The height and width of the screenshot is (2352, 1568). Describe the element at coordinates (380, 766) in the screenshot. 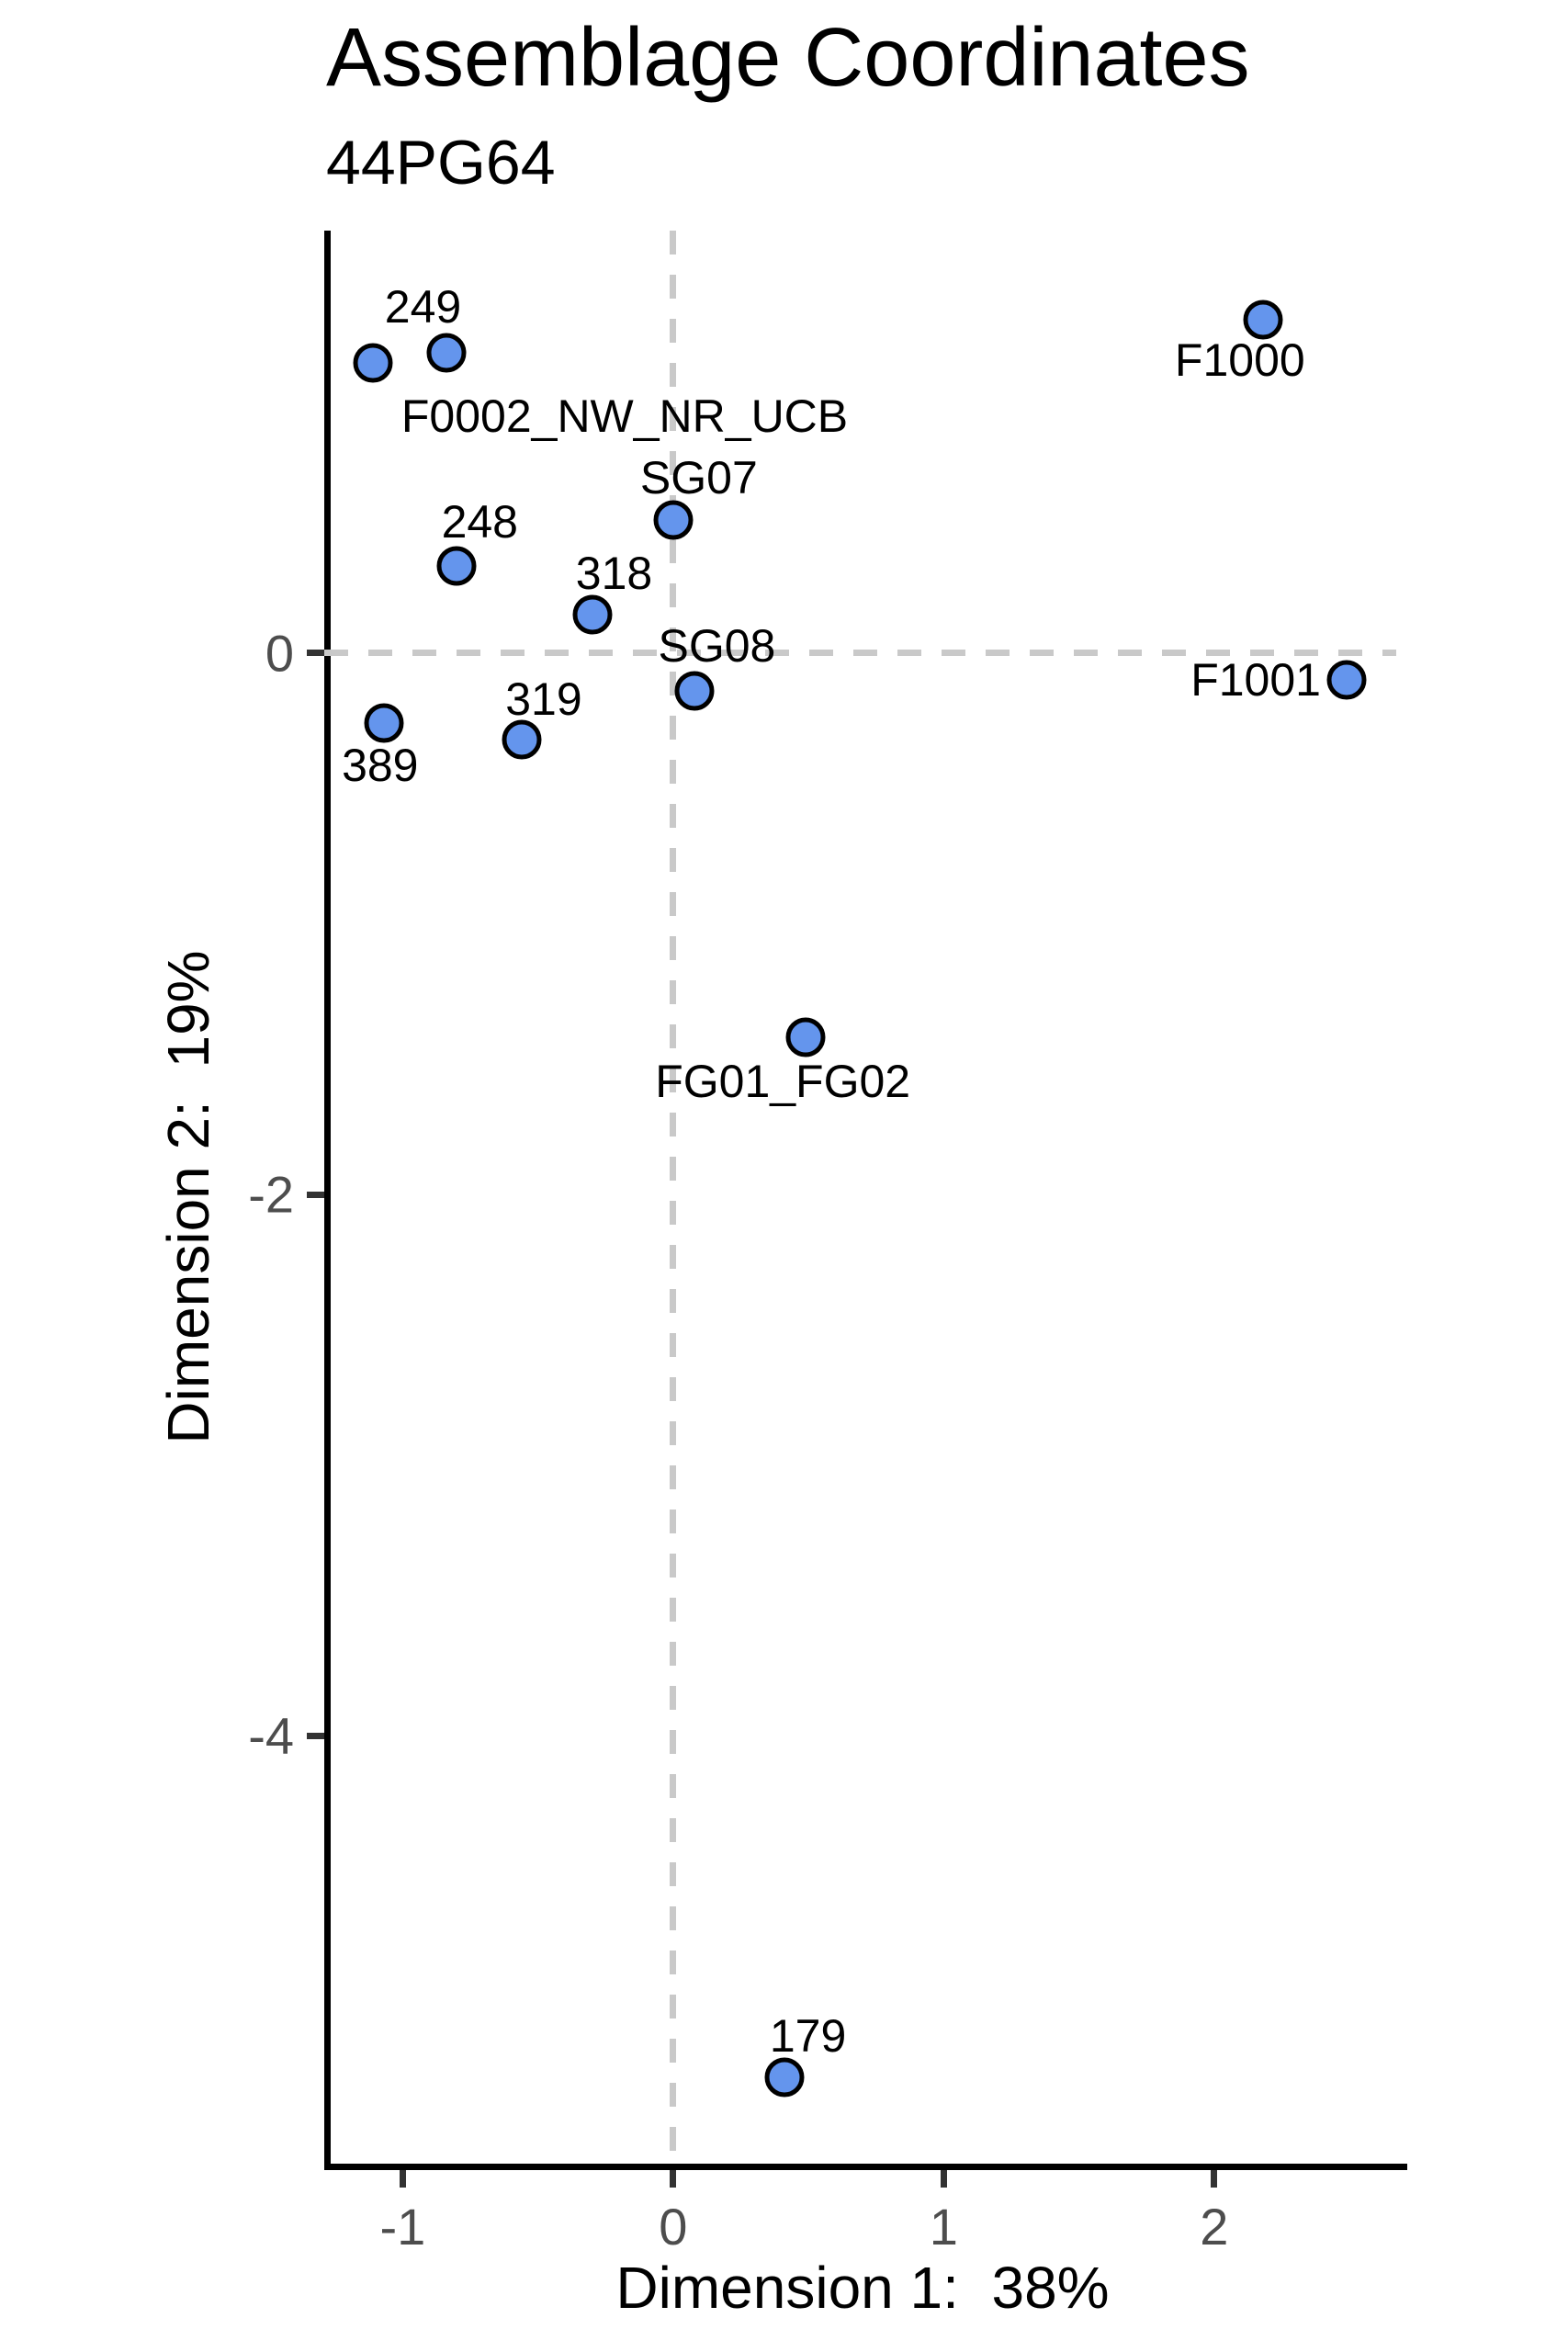

I see `data-point-label: 389` at that location.